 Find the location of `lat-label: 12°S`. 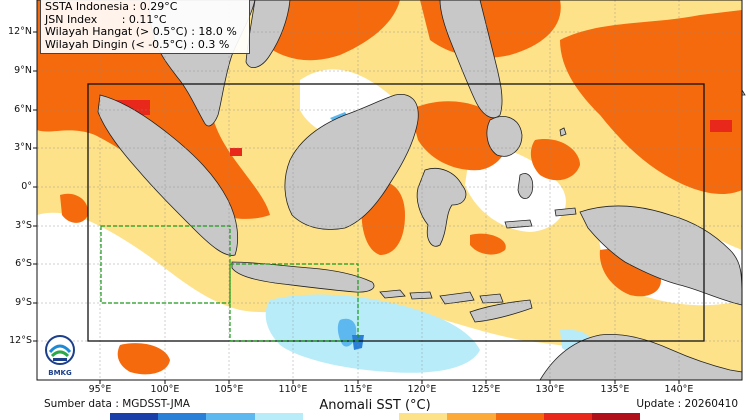

lat-label: 12°S is located at coordinates (20, 340).